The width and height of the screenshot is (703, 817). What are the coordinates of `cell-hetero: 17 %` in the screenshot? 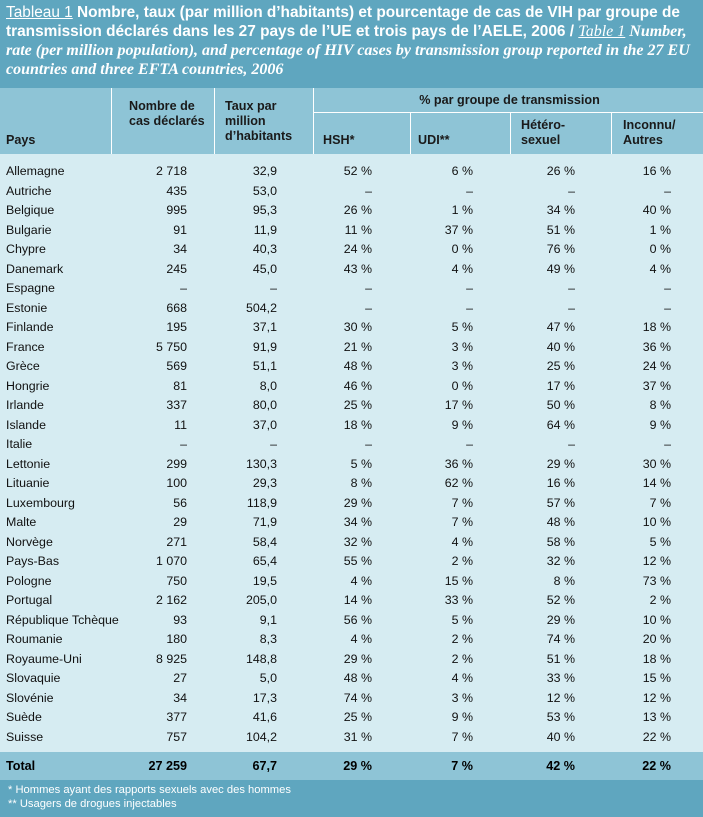 It's located at (560, 385).